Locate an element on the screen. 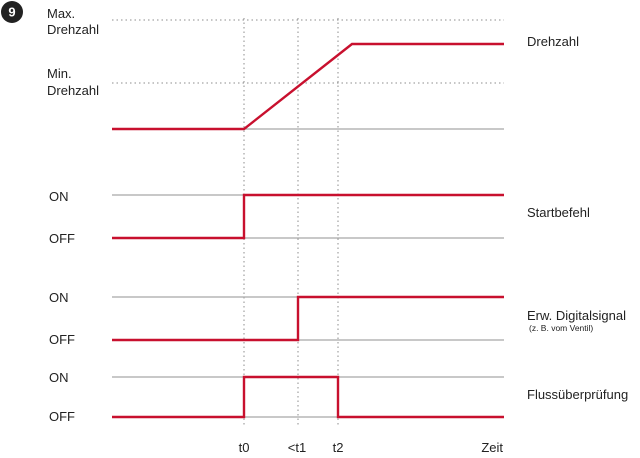  digital-panel-subtitle: (z. B. vom Ventil) is located at coordinates (561, 328).